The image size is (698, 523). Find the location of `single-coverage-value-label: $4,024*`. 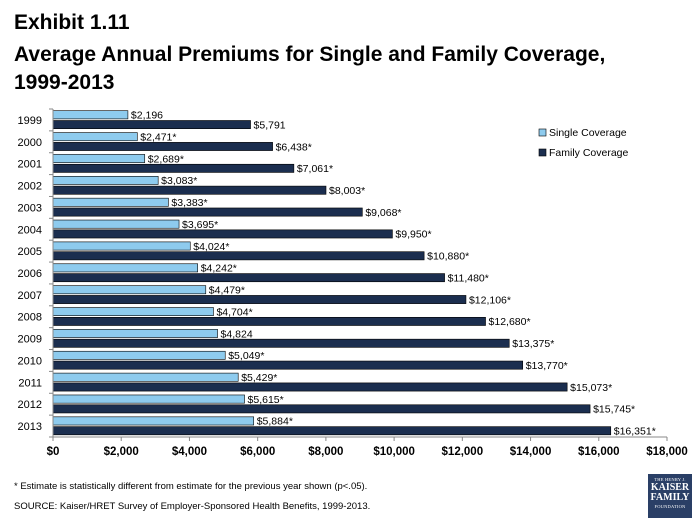

single-coverage-value-label: $4,024* is located at coordinates (211, 247).